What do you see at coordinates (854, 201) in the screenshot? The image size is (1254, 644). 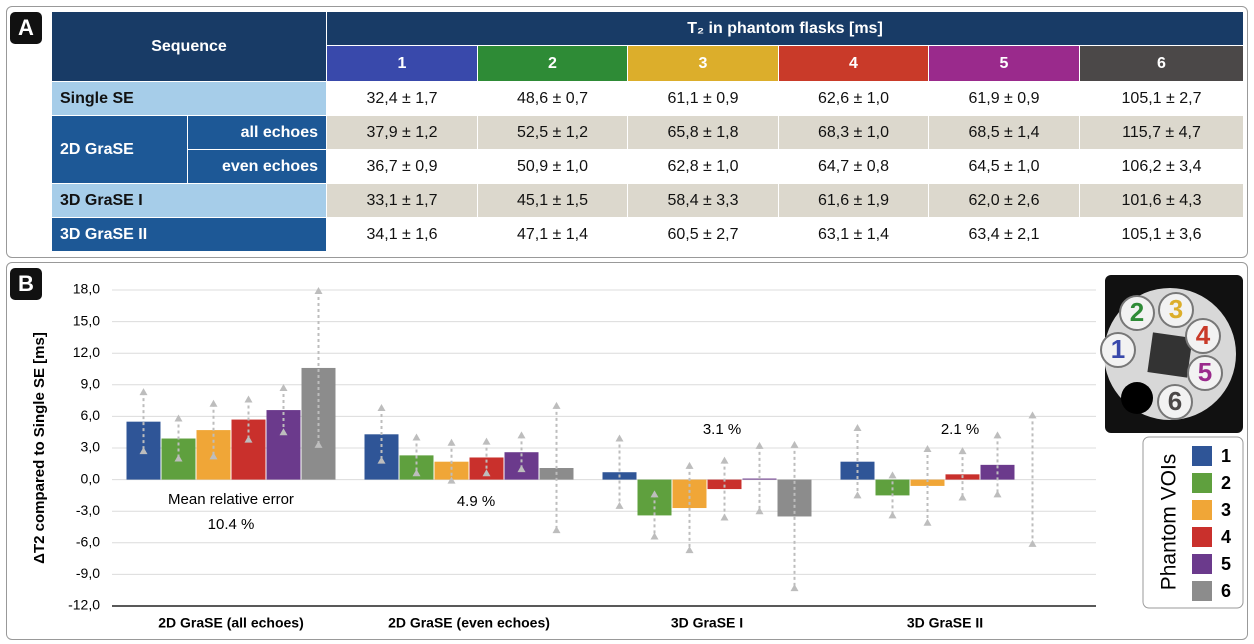 I see `data-cell: 61,6 ± 1,9` at bounding box center [854, 201].